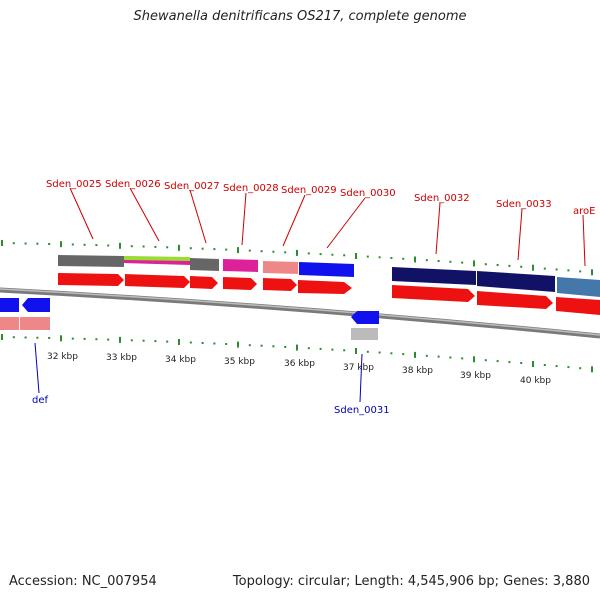  Describe the element at coordinates (62, 357) in the screenshot. I see `scale-label-32kbp: 32 kbp` at that location.